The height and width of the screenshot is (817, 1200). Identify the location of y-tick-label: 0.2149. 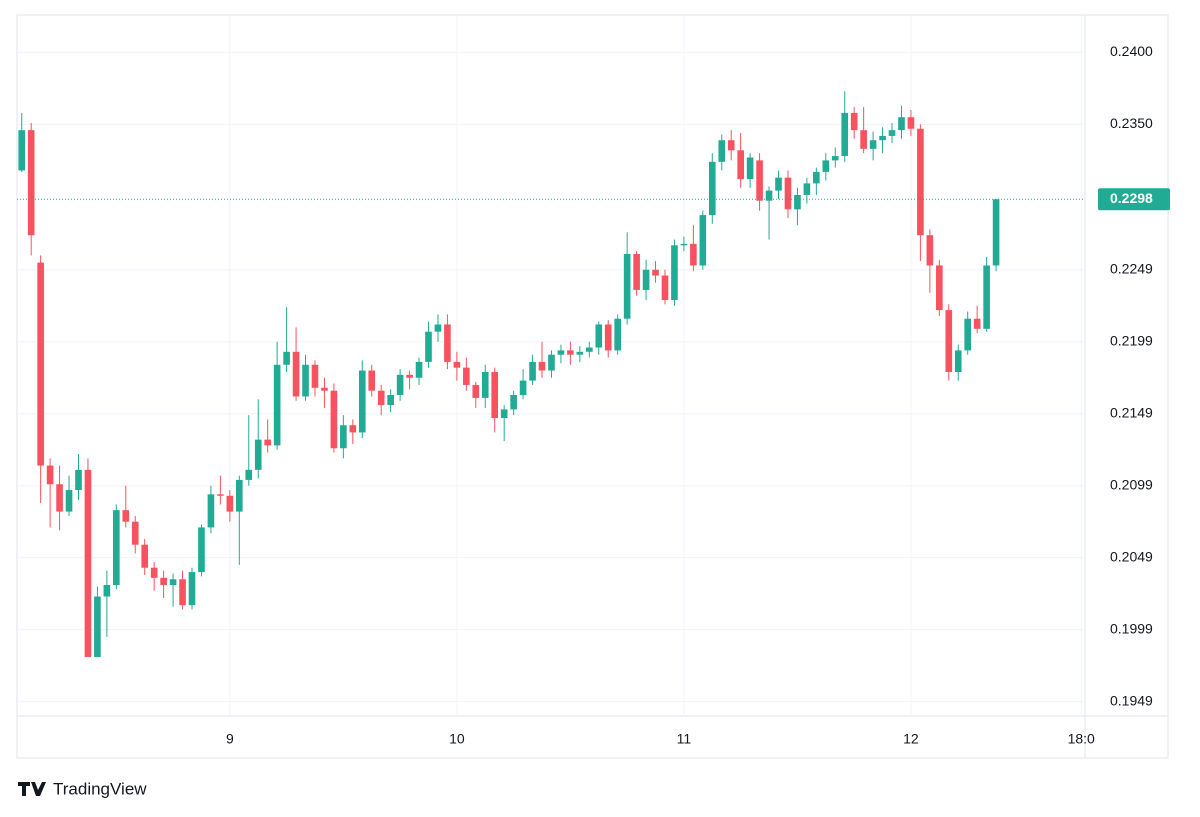
(1131, 412).